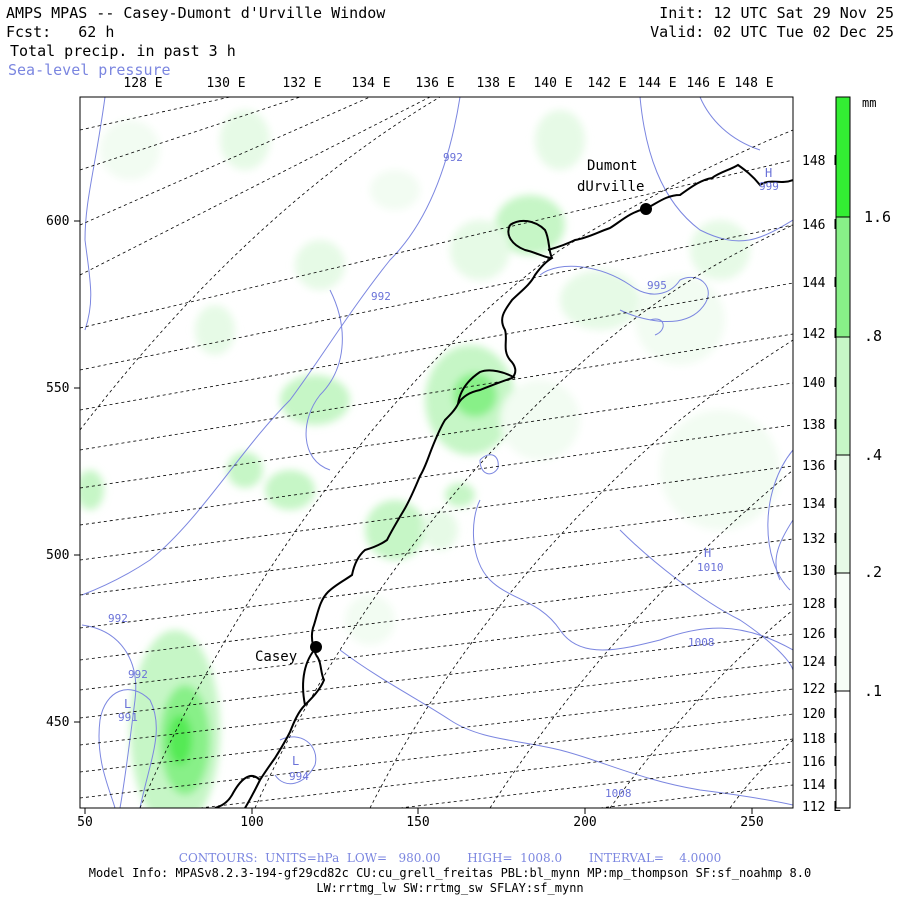 The image size is (900, 900). What do you see at coordinates (822, 161) in the screenshot?
I see `right-tick: 148 E` at bounding box center [822, 161].